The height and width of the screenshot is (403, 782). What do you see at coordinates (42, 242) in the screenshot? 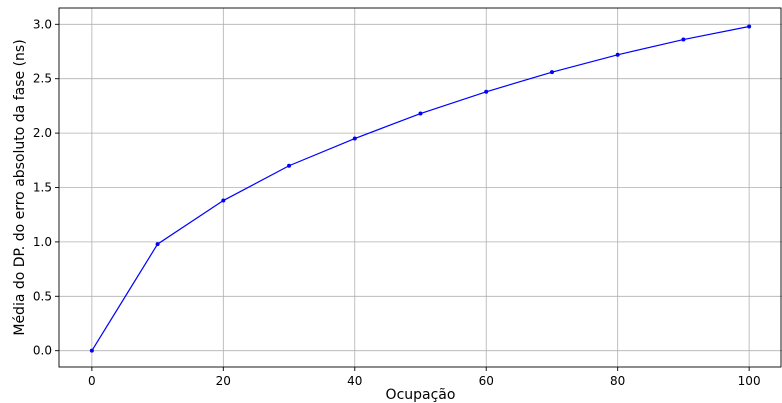
I see `y-tick-label: 1.0` at bounding box center [42, 242].